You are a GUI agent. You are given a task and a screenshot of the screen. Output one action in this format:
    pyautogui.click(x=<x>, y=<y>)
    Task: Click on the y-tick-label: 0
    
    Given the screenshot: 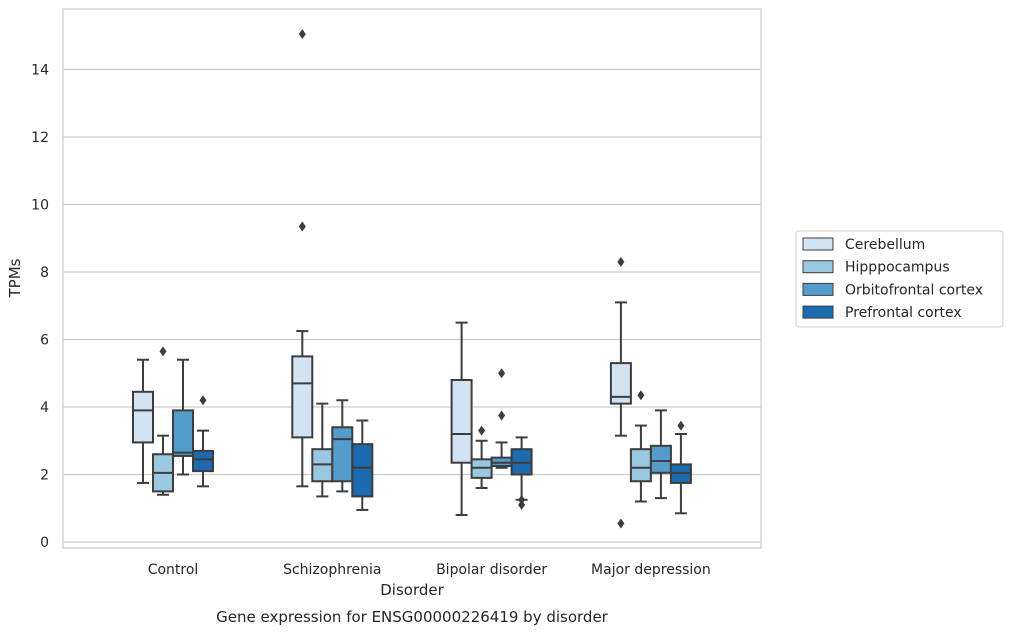 What is the action you would take?
    pyautogui.click(x=44, y=543)
    